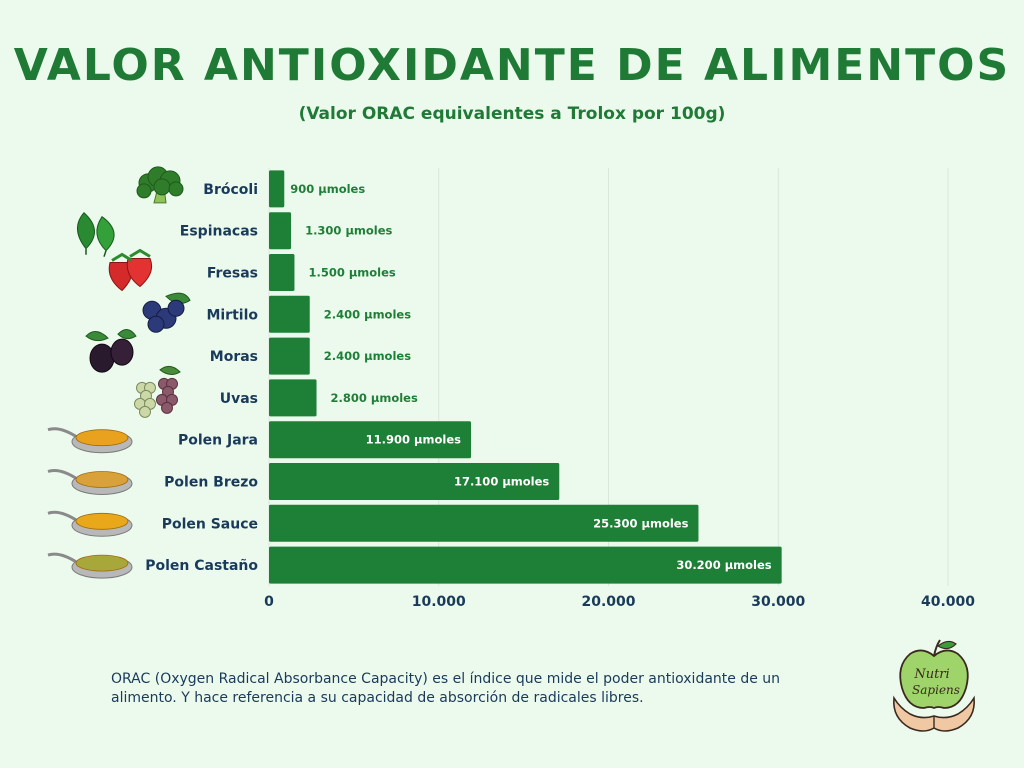 The image size is (1024, 768). I want to click on page-title: VALOR ANTIOXIDANTE DE ALIMENTOS, so click(512, 65).